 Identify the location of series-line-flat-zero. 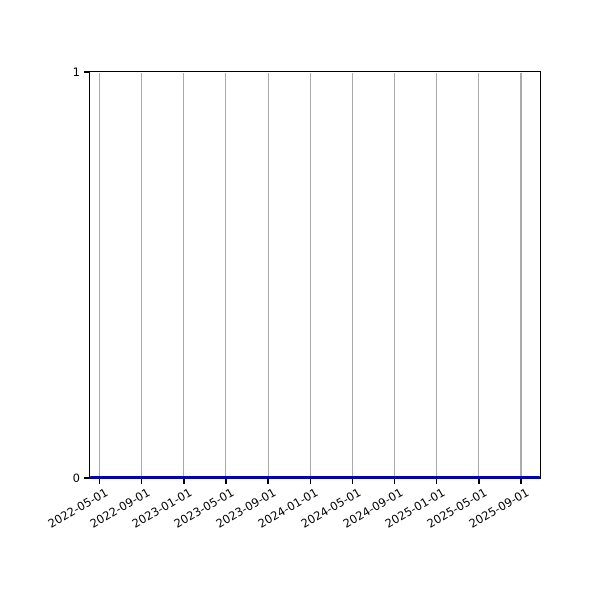
(315, 478).